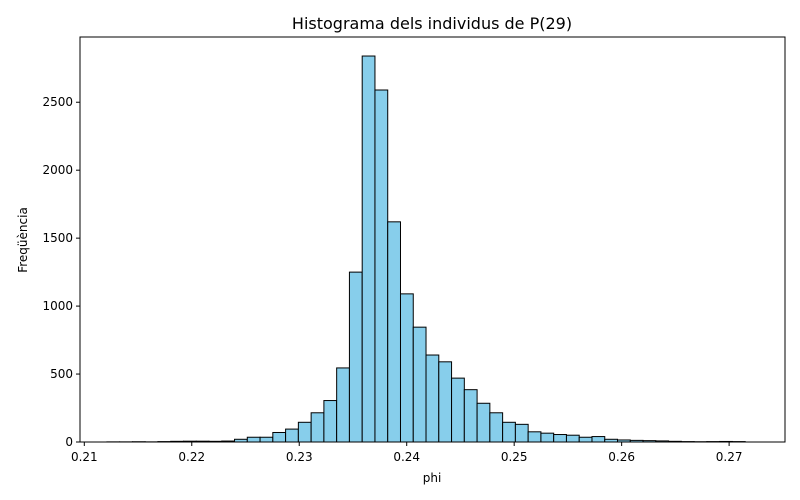 This screenshot has height=500, width=800. Describe the element at coordinates (191, 457) in the screenshot. I see `x-tick-label: 0.22` at that location.